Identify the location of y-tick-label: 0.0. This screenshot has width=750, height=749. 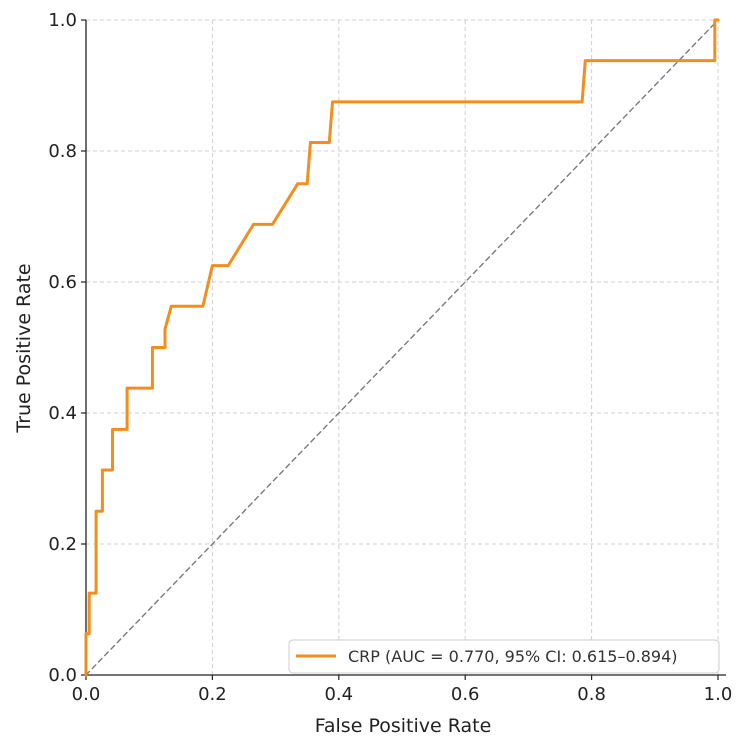
(62, 675).